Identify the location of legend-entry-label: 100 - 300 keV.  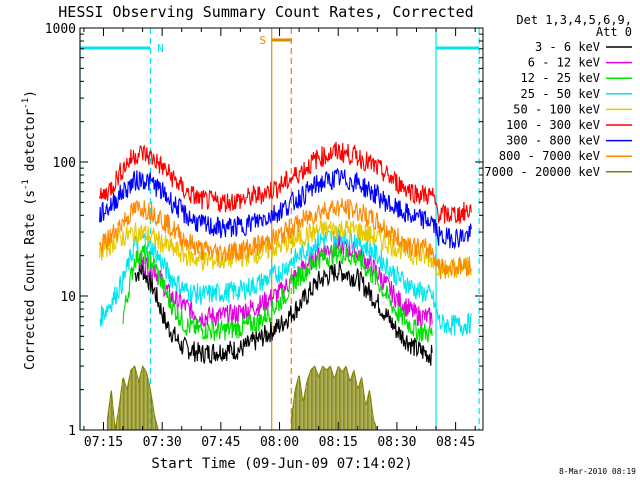
(553, 125).